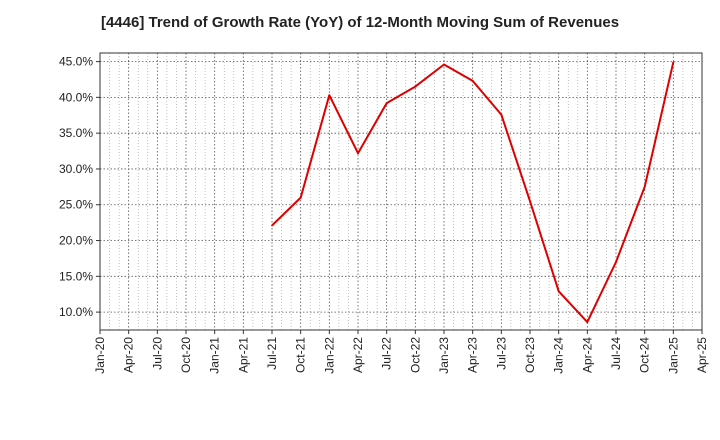 This screenshot has height=440, width=720. What do you see at coordinates (215, 355) in the screenshot?
I see `x-tick-label: Jan-21` at bounding box center [215, 355].